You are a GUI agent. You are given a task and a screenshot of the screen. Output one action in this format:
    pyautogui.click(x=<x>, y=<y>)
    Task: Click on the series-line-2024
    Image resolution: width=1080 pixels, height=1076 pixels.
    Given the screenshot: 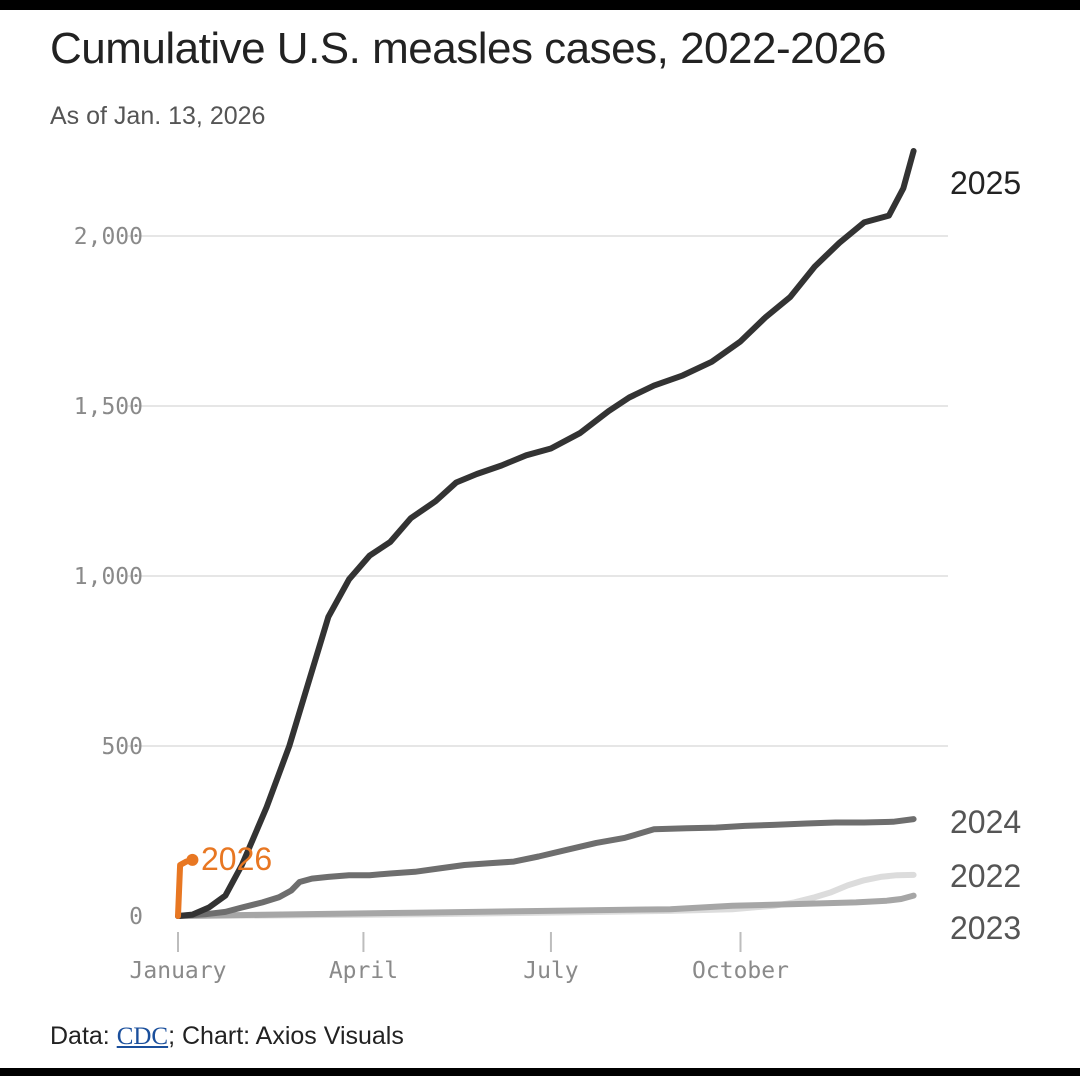 What is the action you would take?
    pyautogui.click(x=546, y=867)
    